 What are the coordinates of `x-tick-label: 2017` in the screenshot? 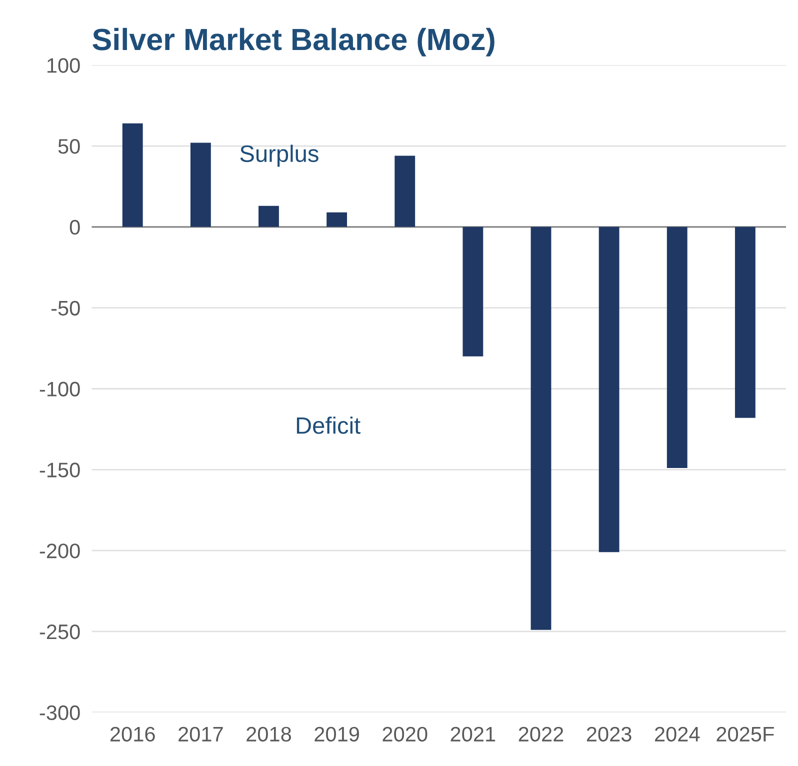 It's located at (200, 734).